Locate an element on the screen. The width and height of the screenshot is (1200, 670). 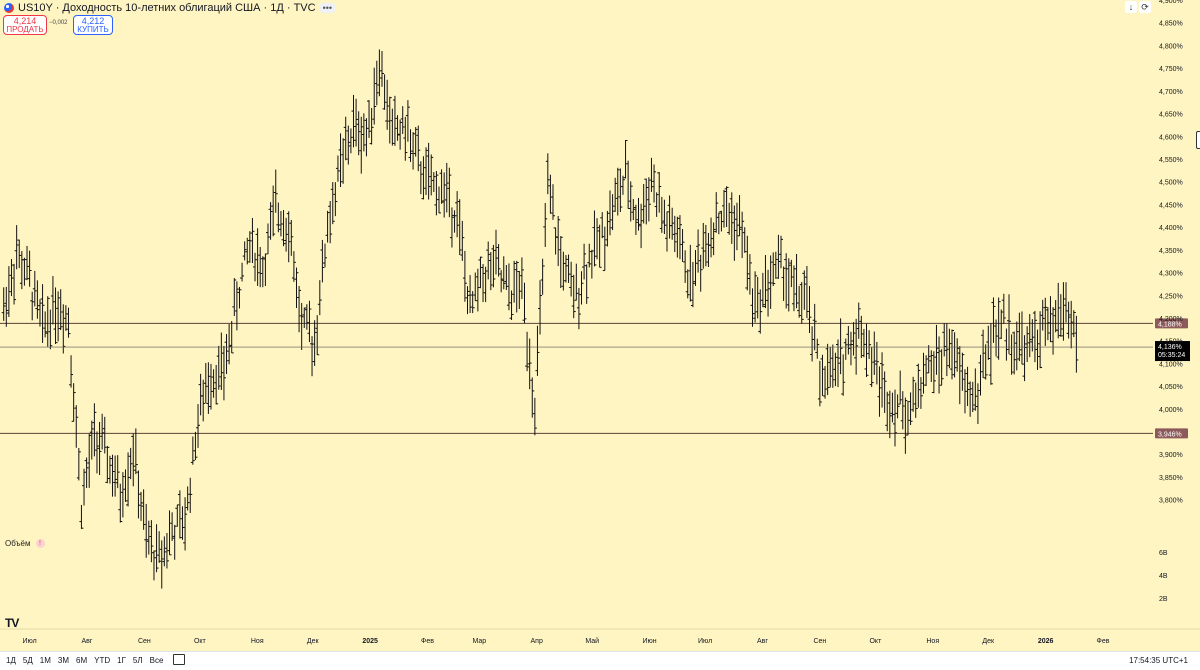
x-tick-label: 2025 is located at coordinates (370, 641).